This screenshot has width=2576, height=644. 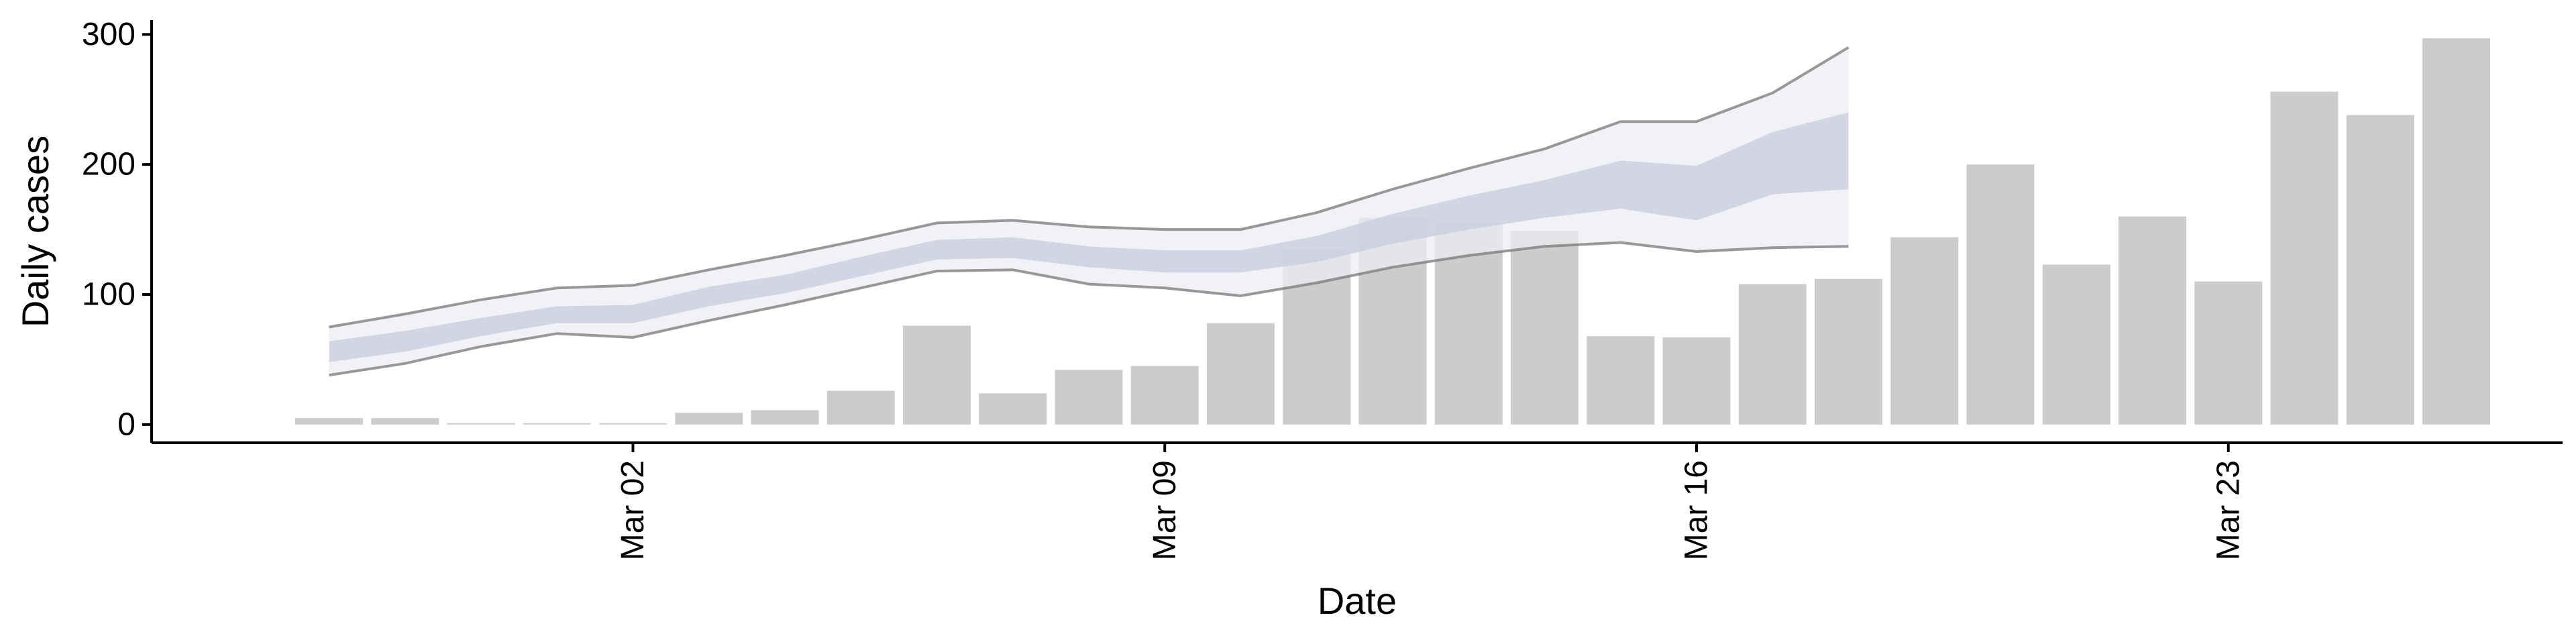 I want to click on y-tick-label: 200, so click(x=109, y=164).